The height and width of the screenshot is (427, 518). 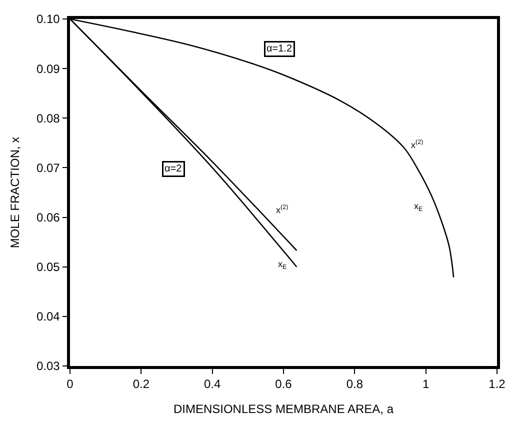 I want to click on x-tick-label: 1, so click(x=426, y=384).